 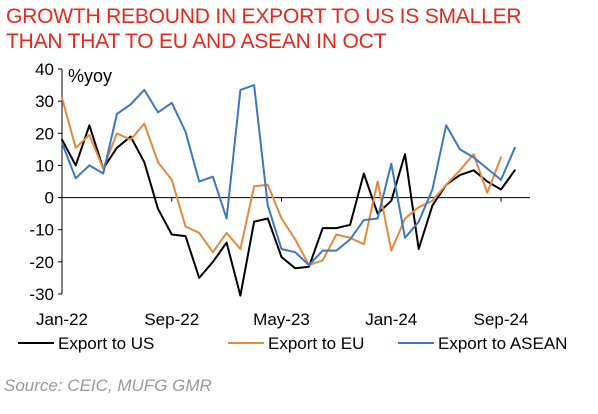 I want to click on y-tick-label: 20, so click(x=44, y=133).